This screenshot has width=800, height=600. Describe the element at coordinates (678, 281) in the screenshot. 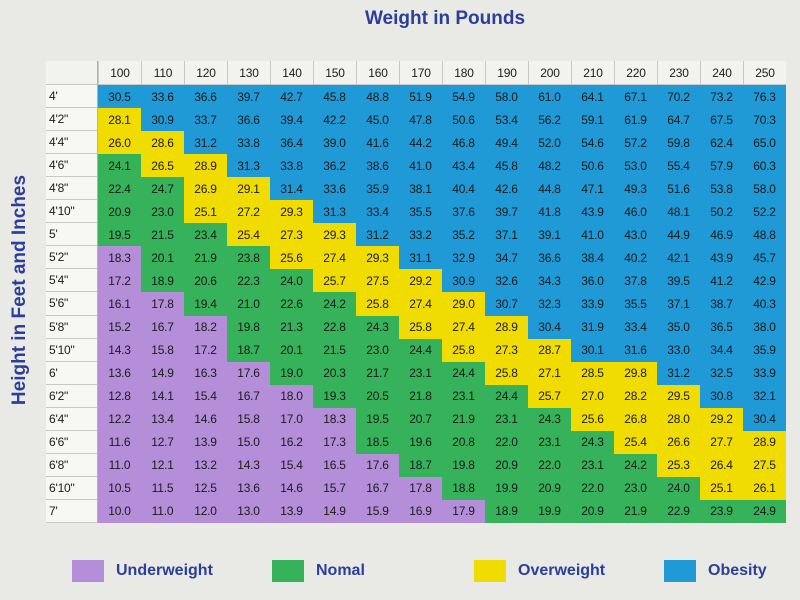

I see `bmi-cell: 39.5` at that location.